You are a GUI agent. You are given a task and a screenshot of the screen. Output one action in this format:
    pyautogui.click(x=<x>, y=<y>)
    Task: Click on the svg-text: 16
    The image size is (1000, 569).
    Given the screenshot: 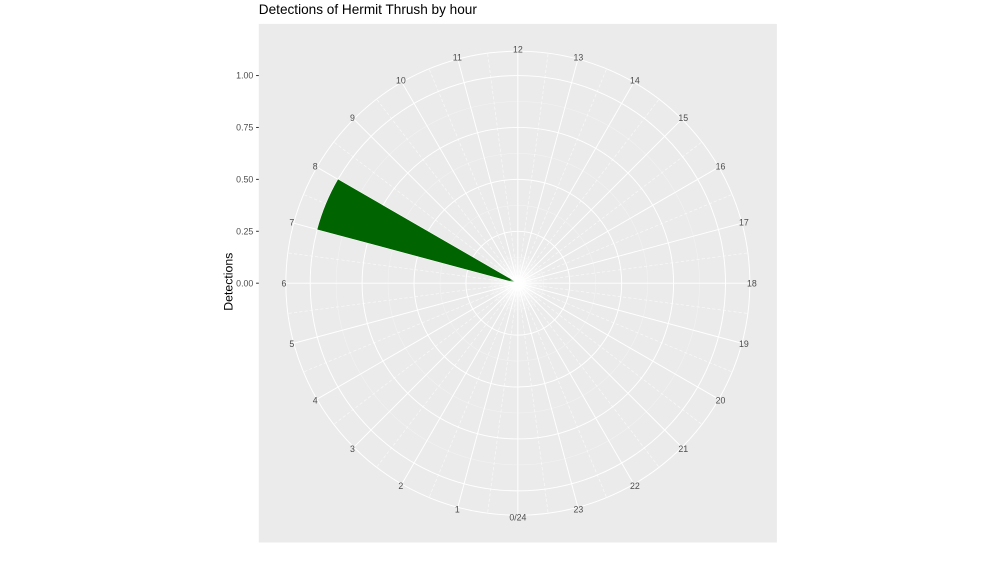 What is the action you would take?
    pyautogui.click(x=721, y=166)
    